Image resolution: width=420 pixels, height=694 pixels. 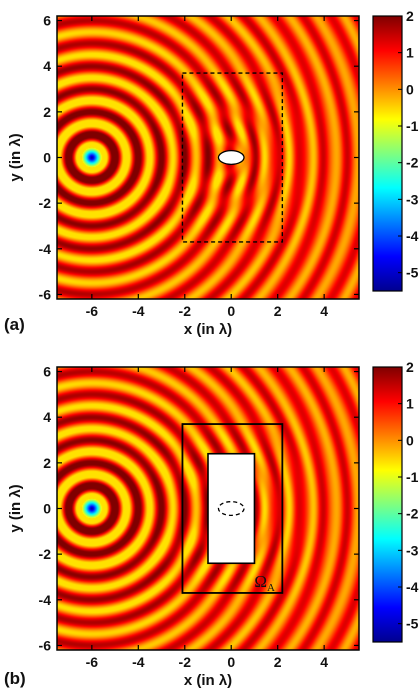 What do you see at coordinates (271, 588) in the screenshot?
I see `region-label-subscript: A` at bounding box center [271, 588].